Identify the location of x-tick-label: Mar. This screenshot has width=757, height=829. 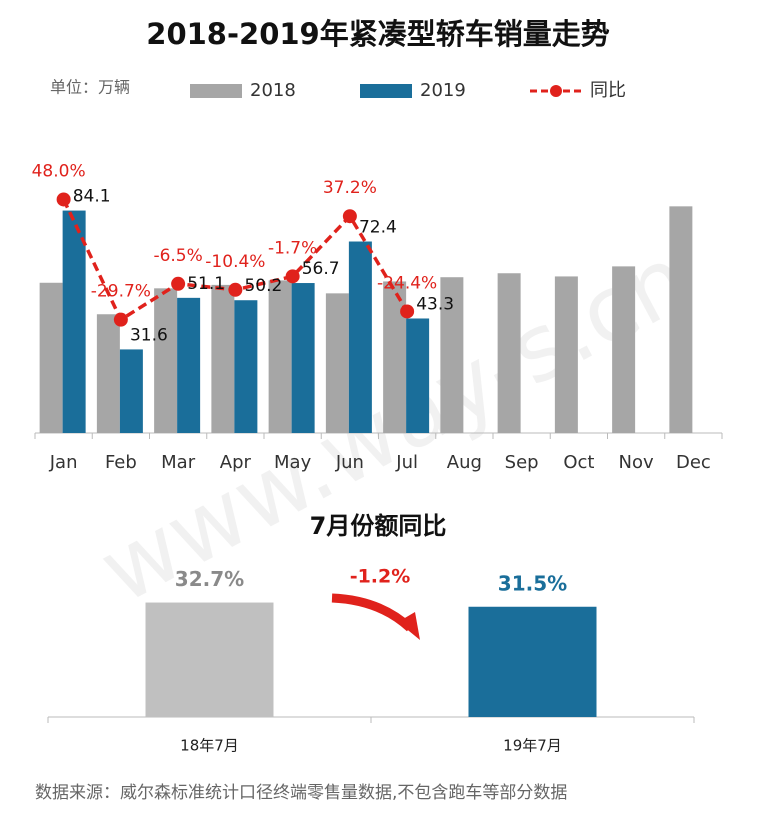
(178, 462).